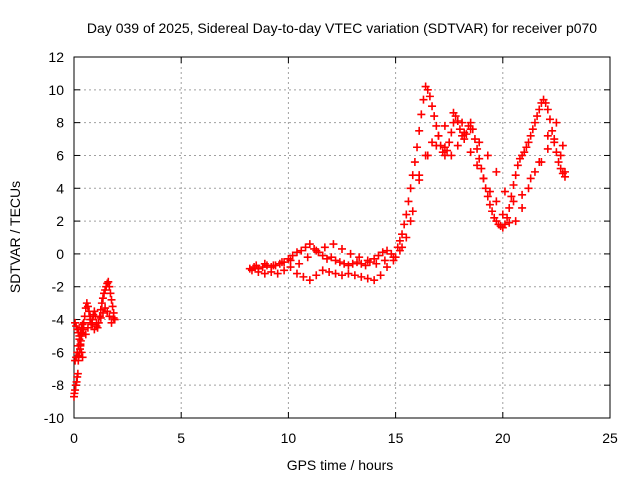  What do you see at coordinates (56, 90) in the screenshot?
I see `y-tick-label: 10` at bounding box center [56, 90].